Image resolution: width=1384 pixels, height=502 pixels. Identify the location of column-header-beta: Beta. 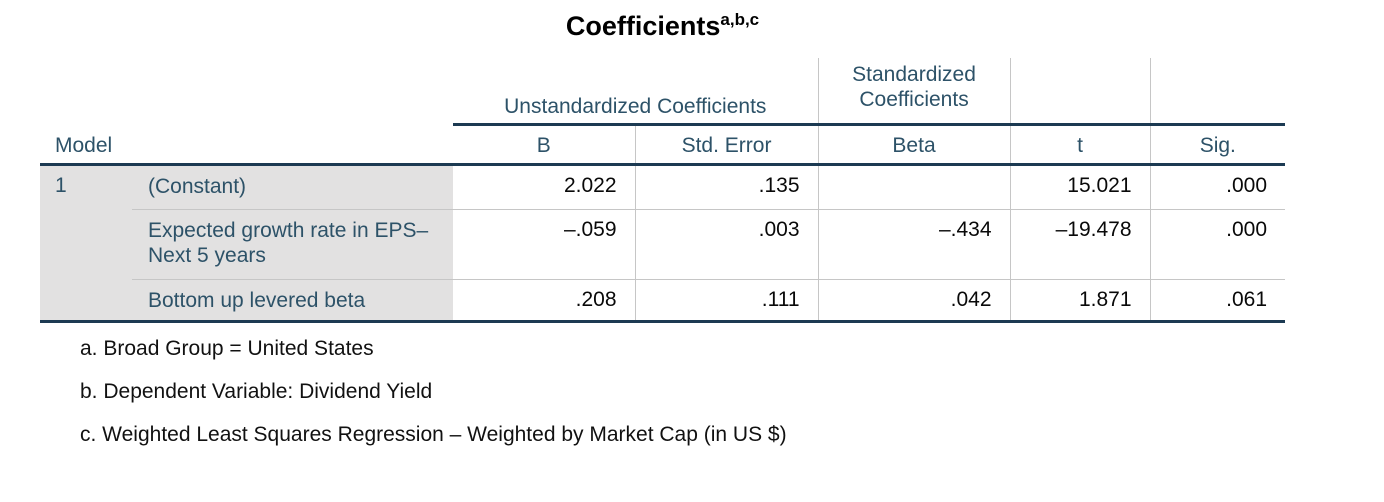
(914, 145).